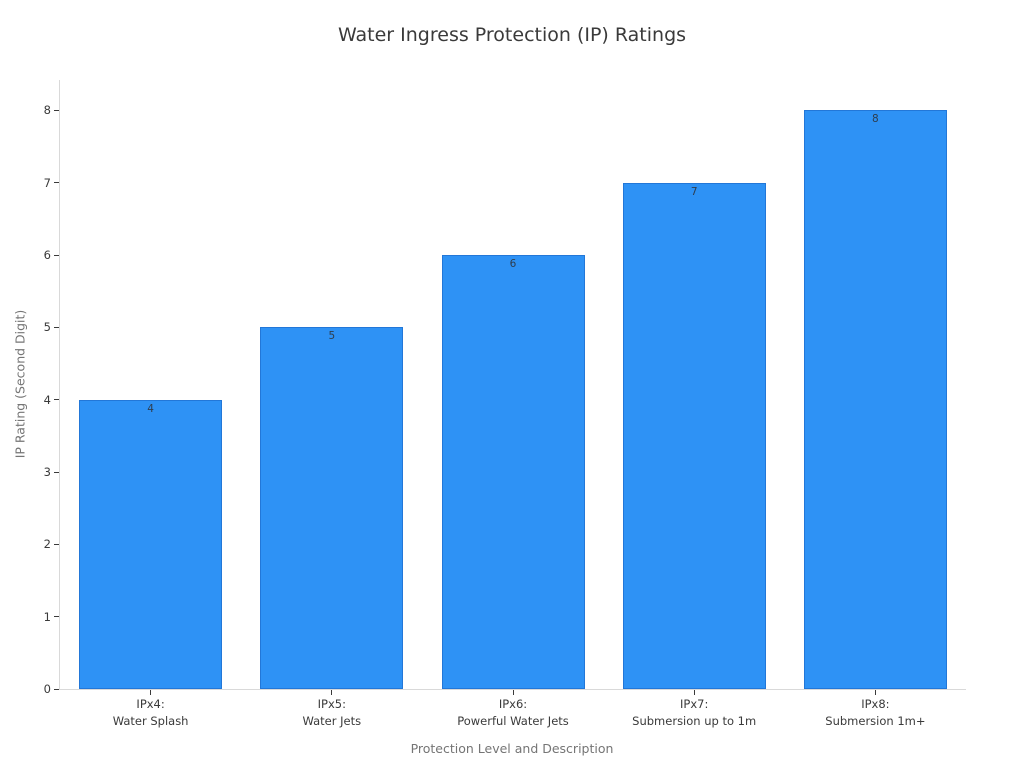 The image size is (1024, 768). What do you see at coordinates (332, 712) in the screenshot?
I see `x-tick-label: IPx5: Water Jets` at bounding box center [332, 712].